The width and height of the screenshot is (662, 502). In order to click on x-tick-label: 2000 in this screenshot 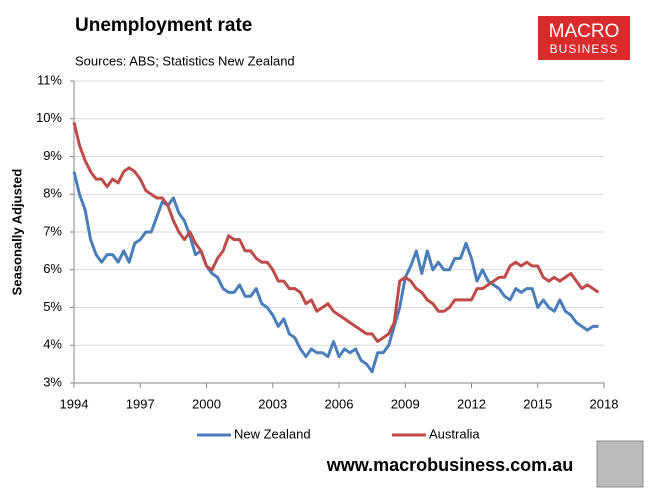, I will do `click(206, 403)`.